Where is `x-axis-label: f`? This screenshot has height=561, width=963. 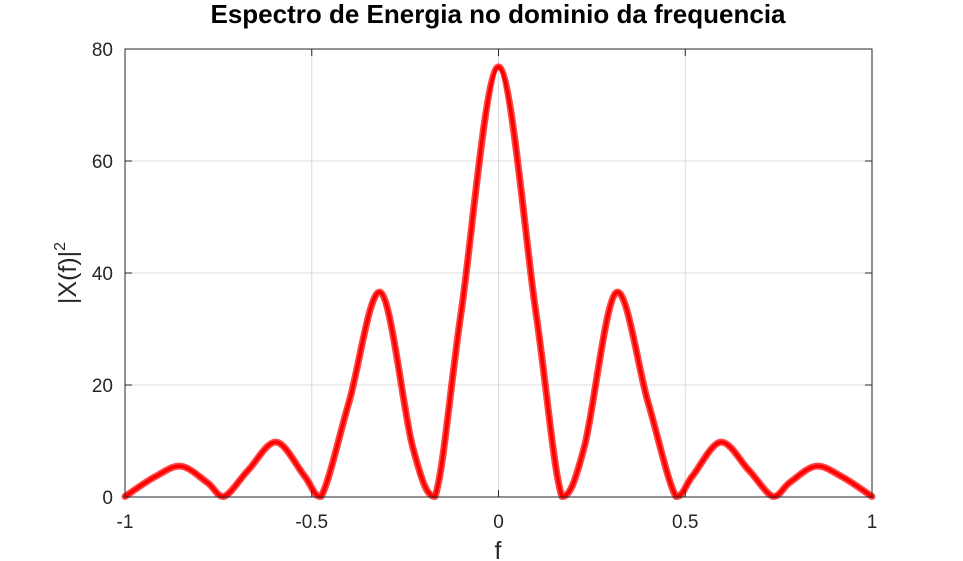
x-axis-label: f is located at coordinates (498, 549).